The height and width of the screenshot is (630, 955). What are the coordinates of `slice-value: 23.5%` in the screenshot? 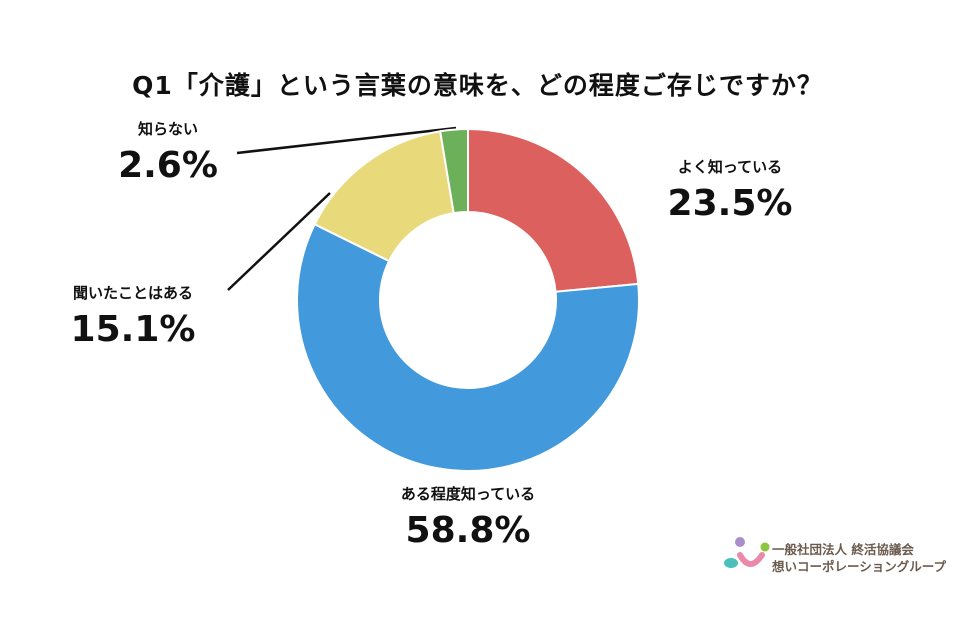 It's located at (730, 203).